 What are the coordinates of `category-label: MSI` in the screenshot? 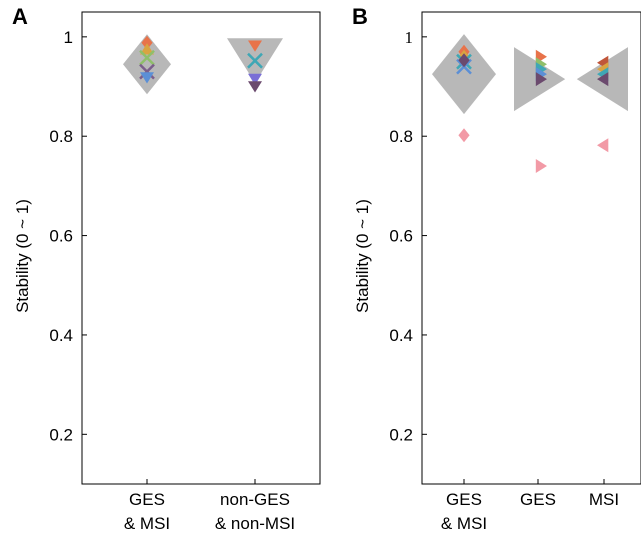 It's located at (604, 499).